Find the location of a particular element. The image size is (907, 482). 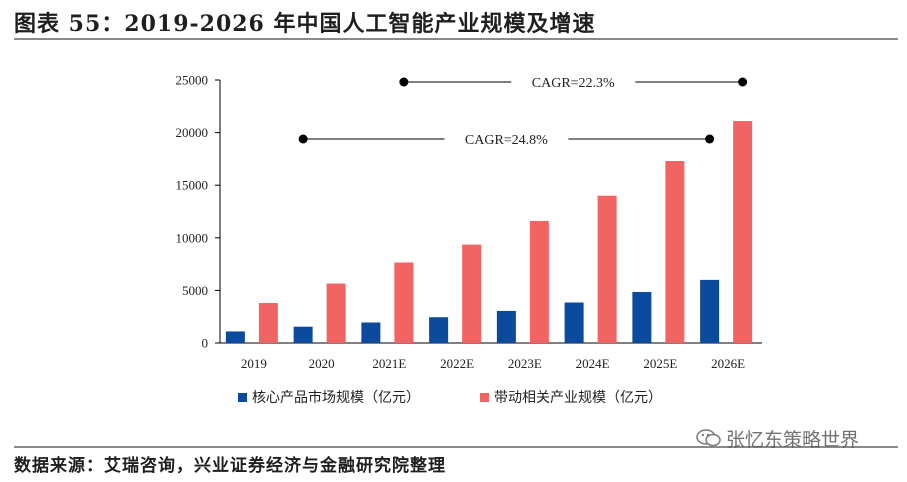

x-tick-label: 2023E is located at coordinates (525, 363).